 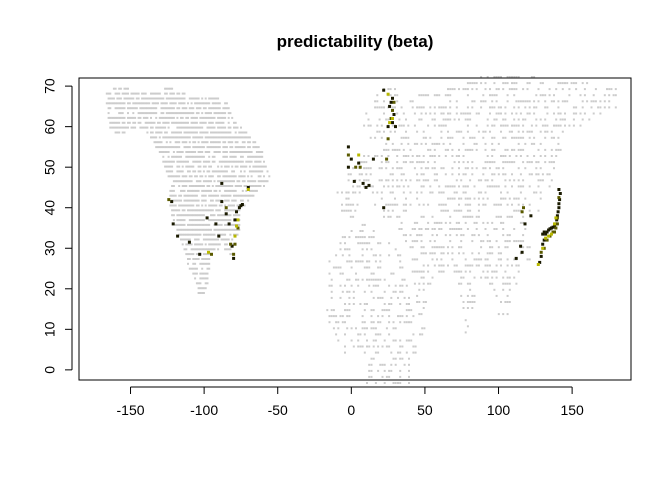 What do you see at coordinates (499, 410) in the screenshot?
I see `x-tick-label: 100` at bounding box center [499, 410].